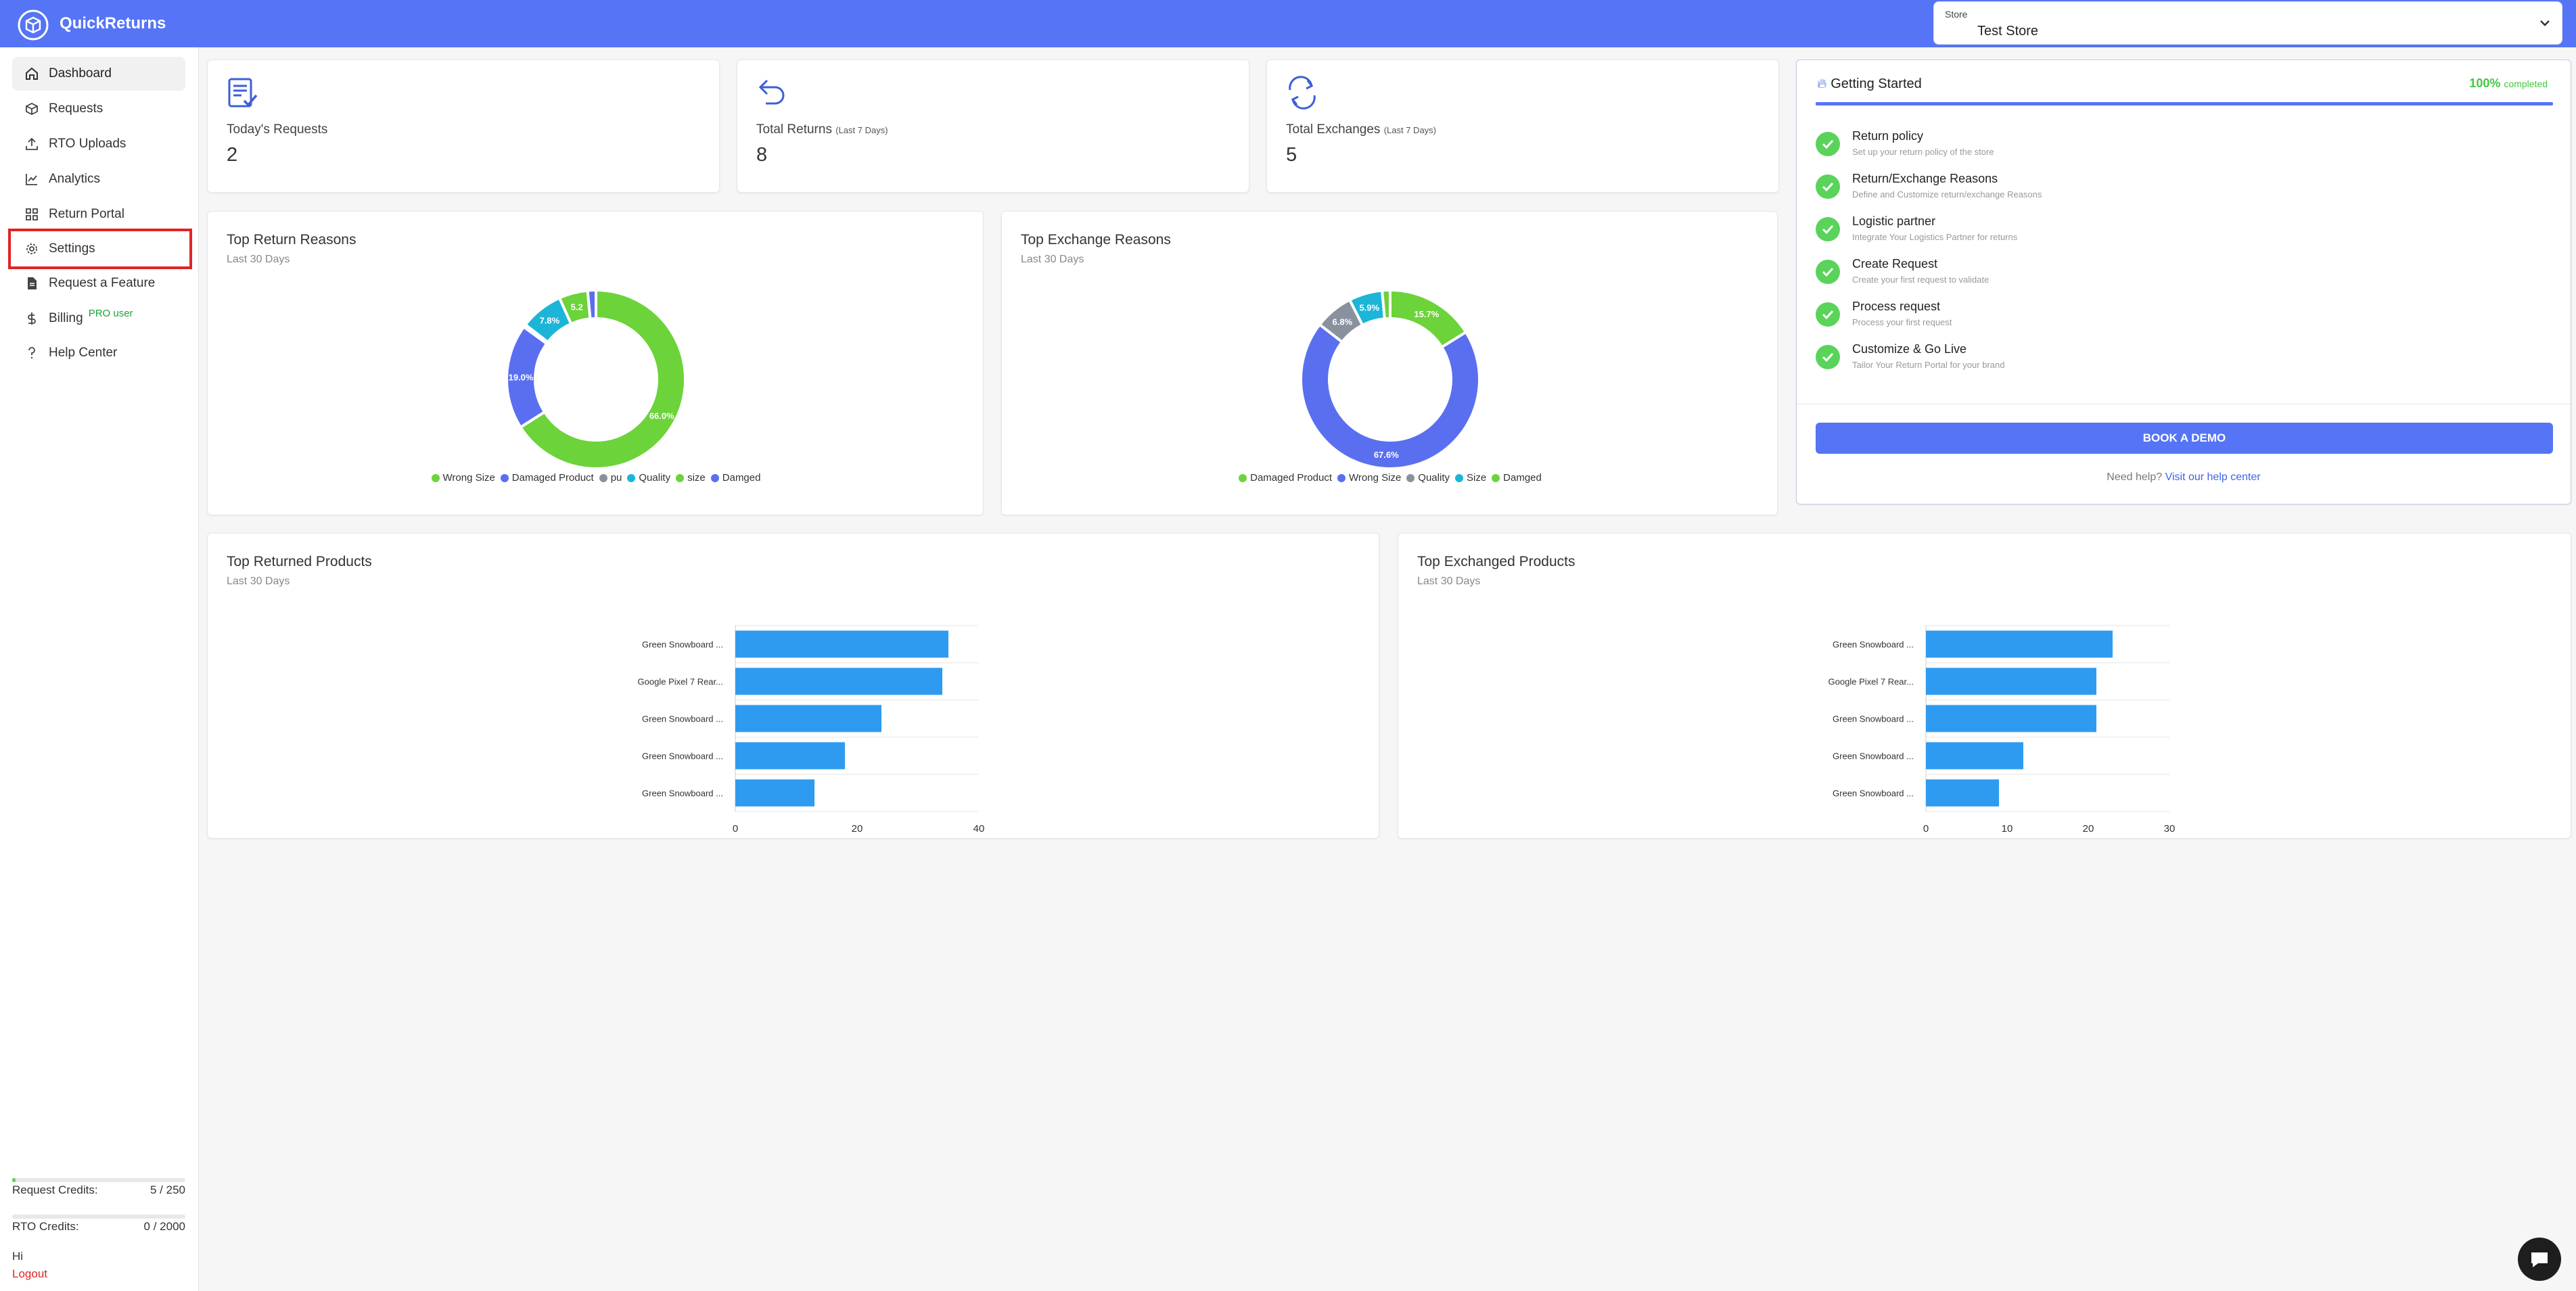 The width and height of the screenshot is (2576, 1291). I want to click on sidebar-item-label: Settings, so click(72, 248).